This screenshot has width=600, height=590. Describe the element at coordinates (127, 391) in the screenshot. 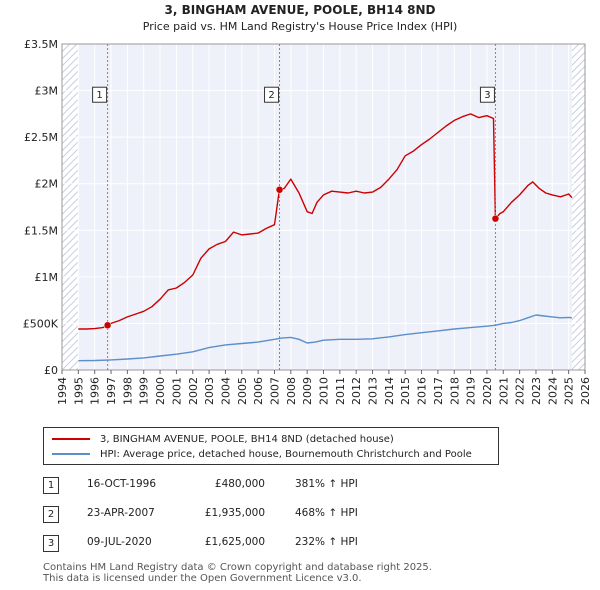

I see `x-tick-label: 1998` at that location.